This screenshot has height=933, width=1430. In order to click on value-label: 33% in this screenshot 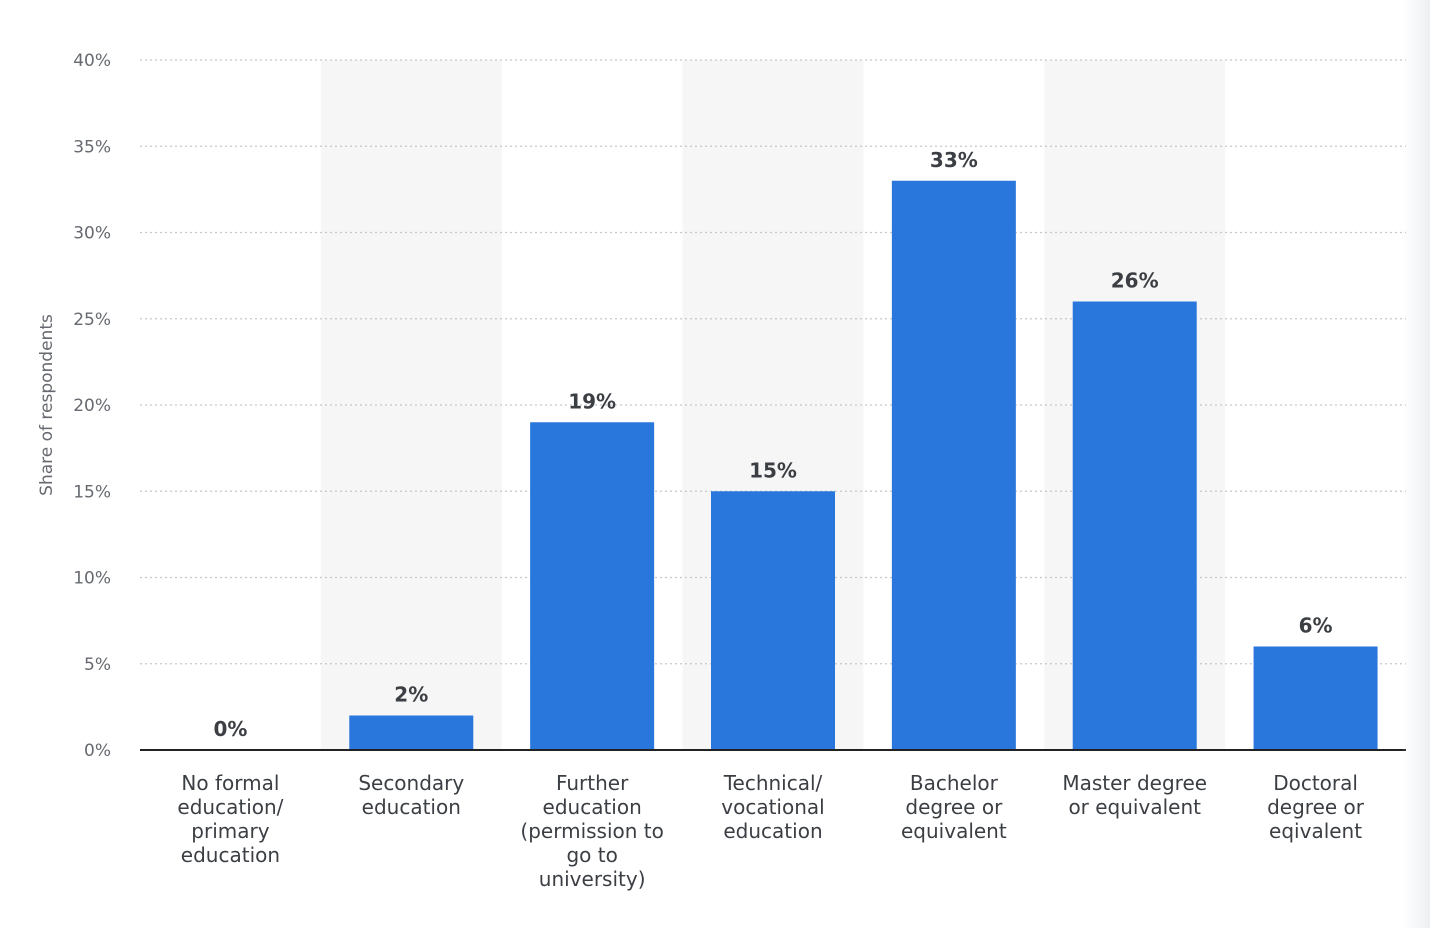, I will do `click(954, 160)`.